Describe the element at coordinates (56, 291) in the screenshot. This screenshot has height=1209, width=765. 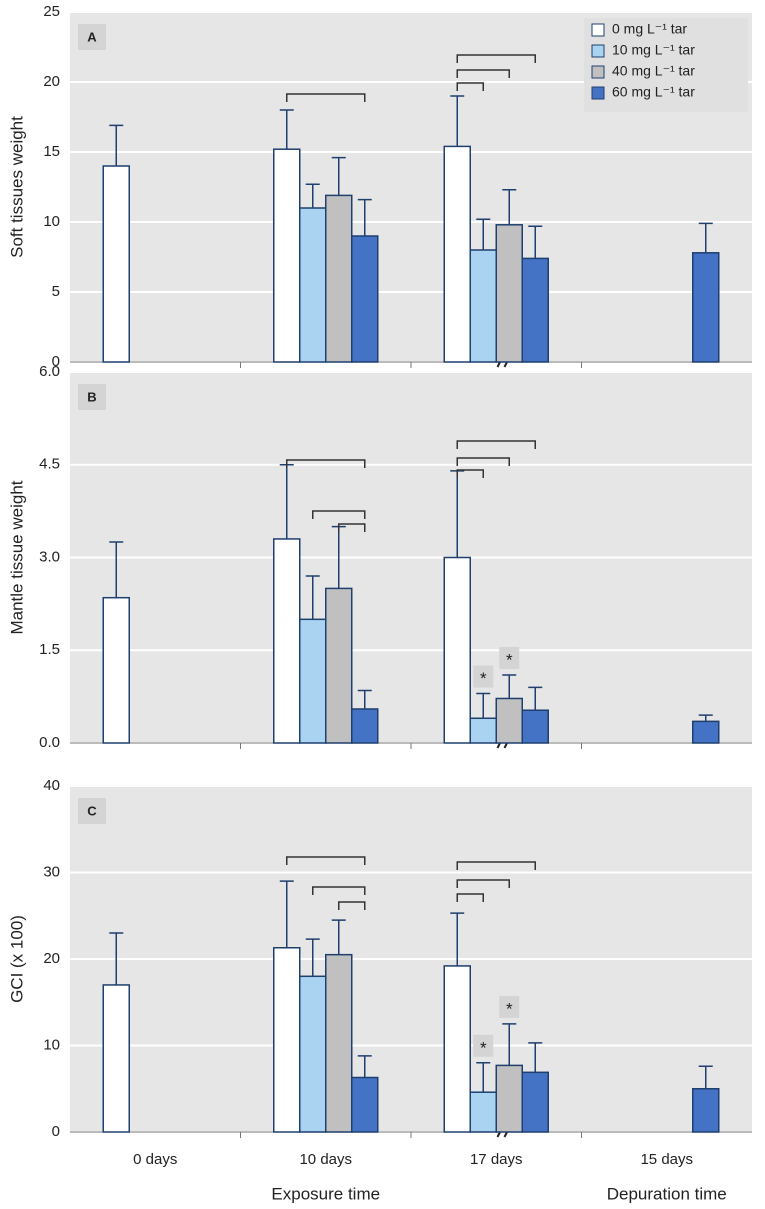
I see `y-tick-label: 5` at that location.